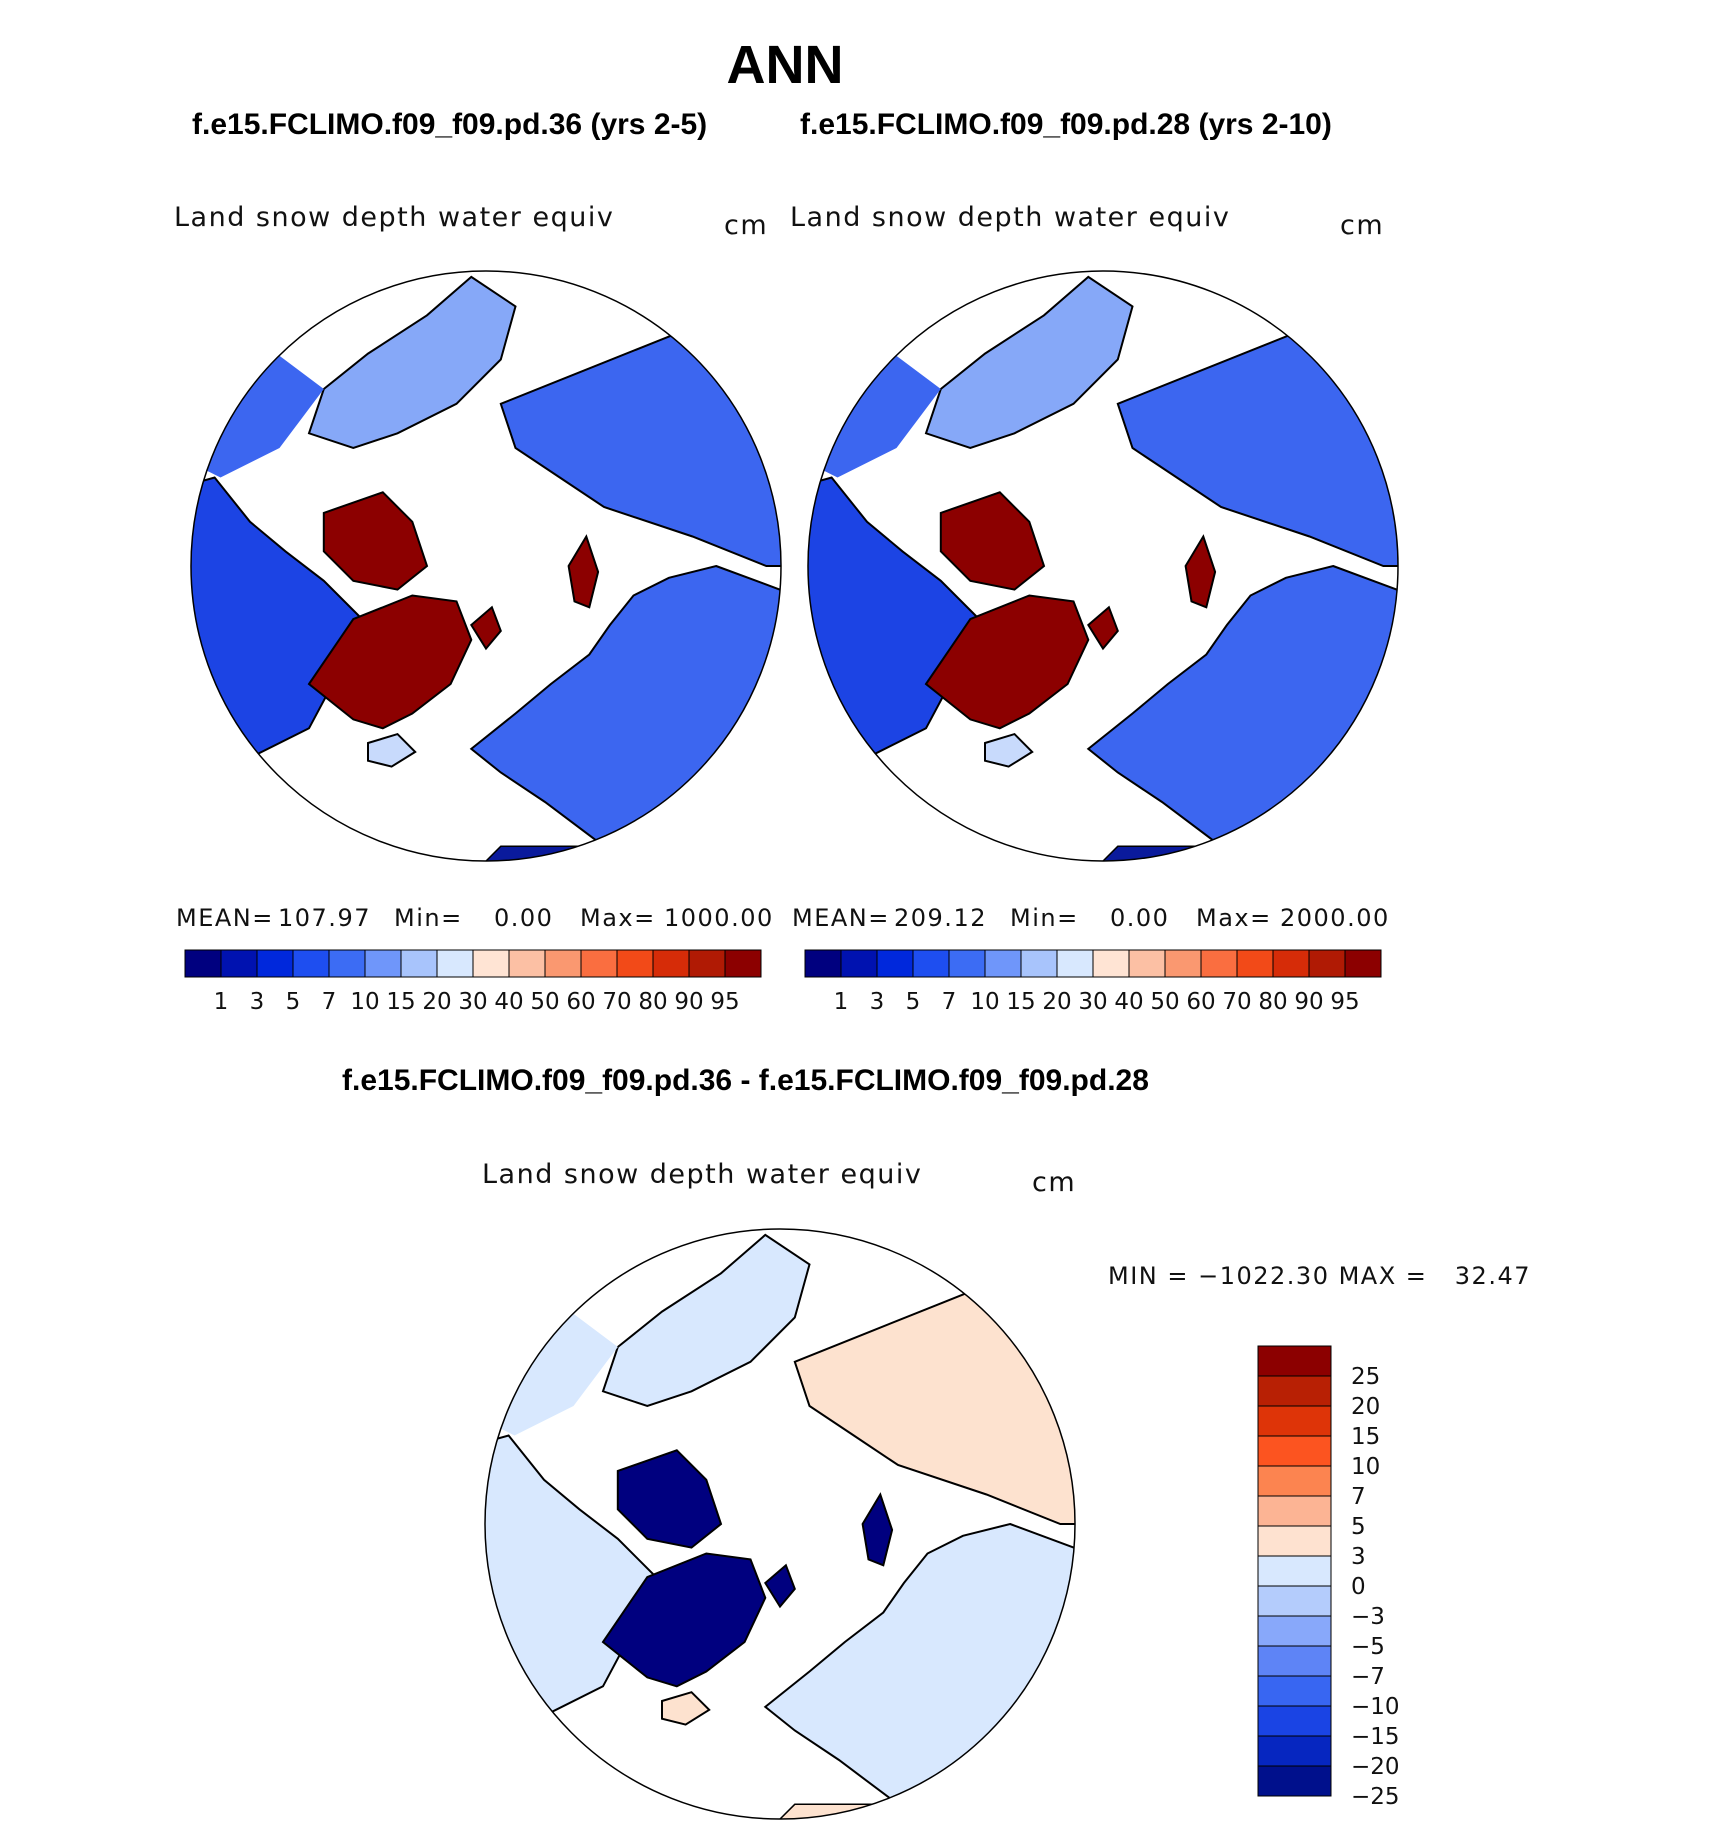 The height and width of the screenshot is (1839, 1710). Describe the element at coordinates (724, 1002) in the screenshot. I see `colorbar-left-tick-label: 95` at that location.